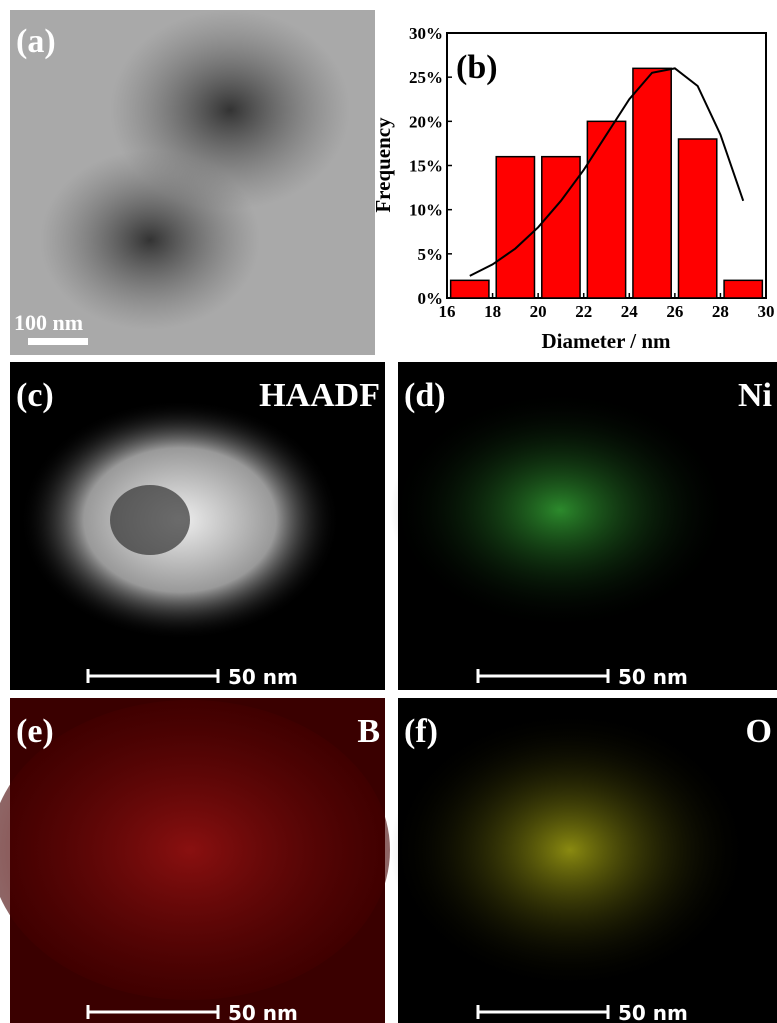  What do you see at coordinates (755, 395) in the screenshot?
I see `panel-title: Ni` at bounding box center [755, 395].